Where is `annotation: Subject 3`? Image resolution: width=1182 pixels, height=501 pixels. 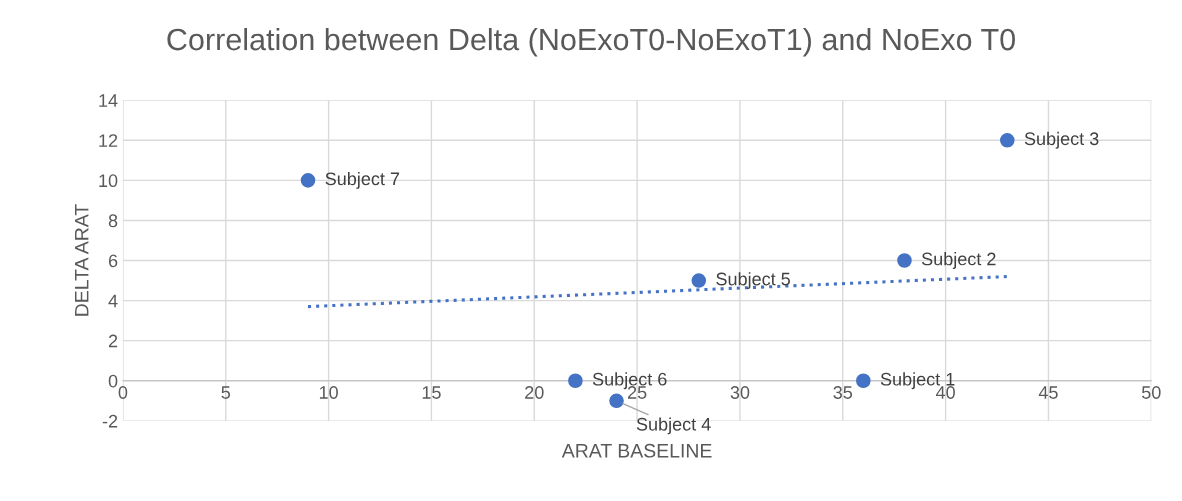
annotation: Subject 3 is located at coordinates (1061, 140).